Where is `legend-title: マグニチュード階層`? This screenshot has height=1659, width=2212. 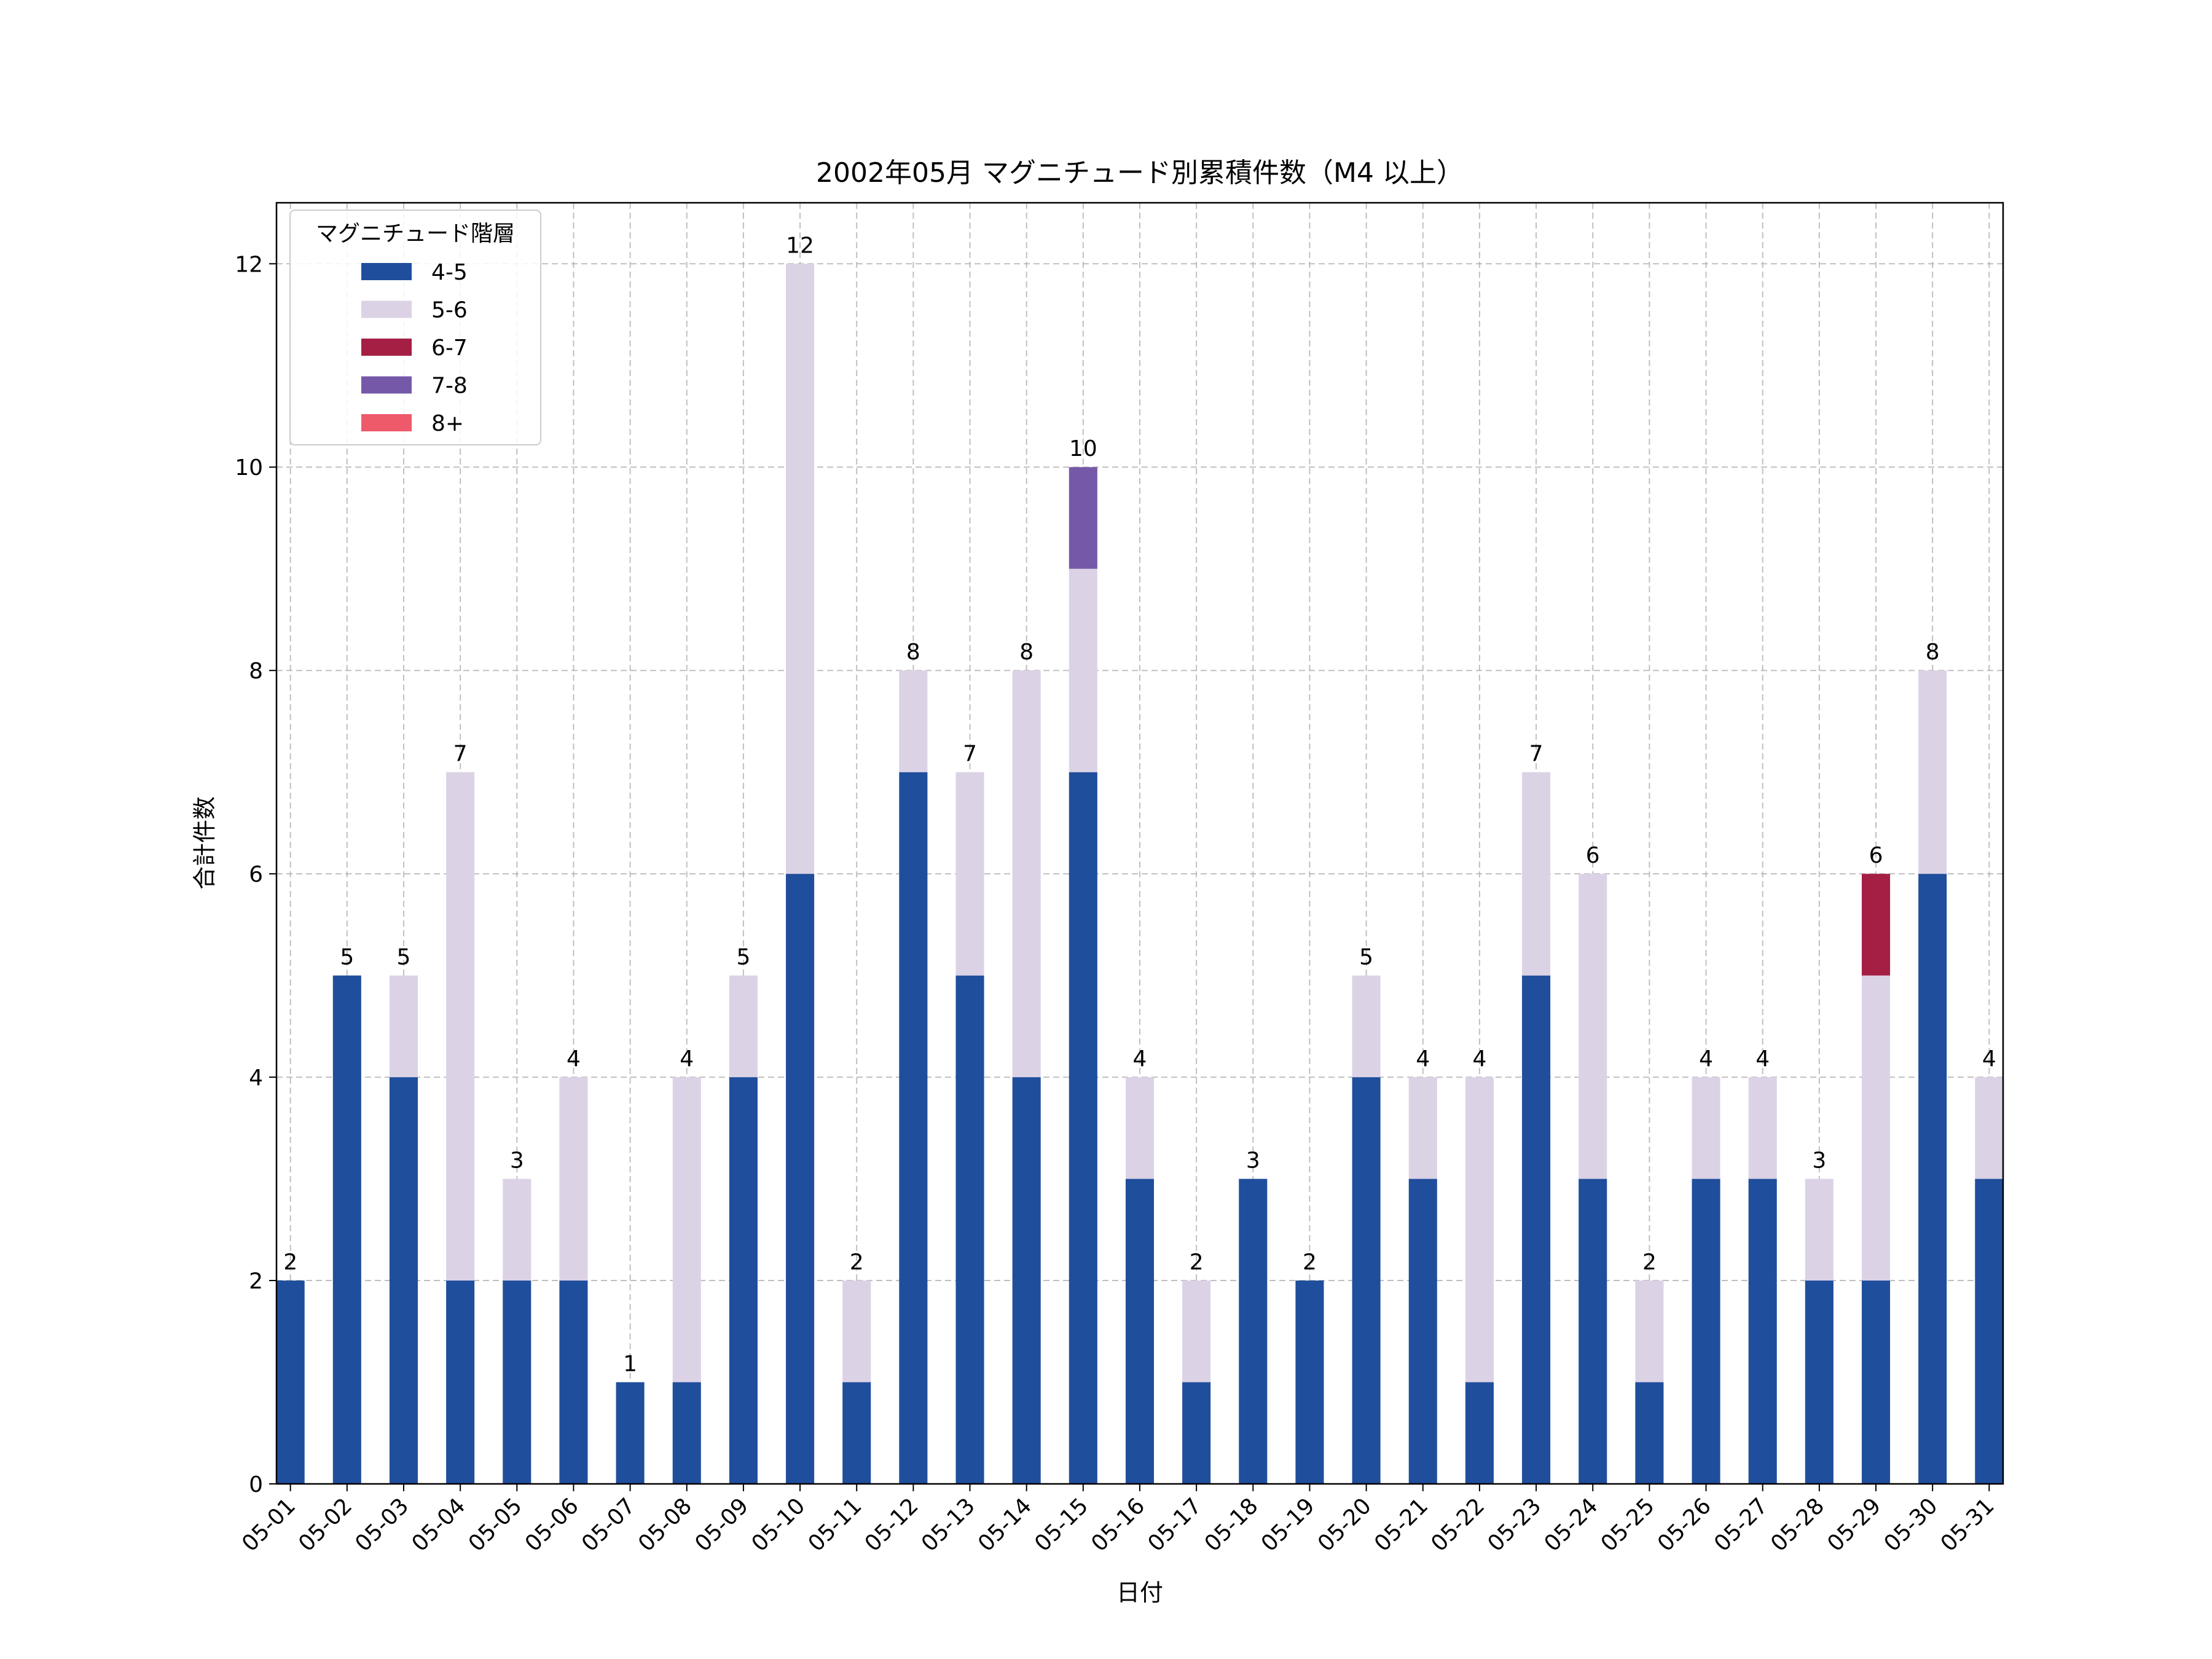
legend-title: マグニチュード階層 is located at coordinates (415, 233).